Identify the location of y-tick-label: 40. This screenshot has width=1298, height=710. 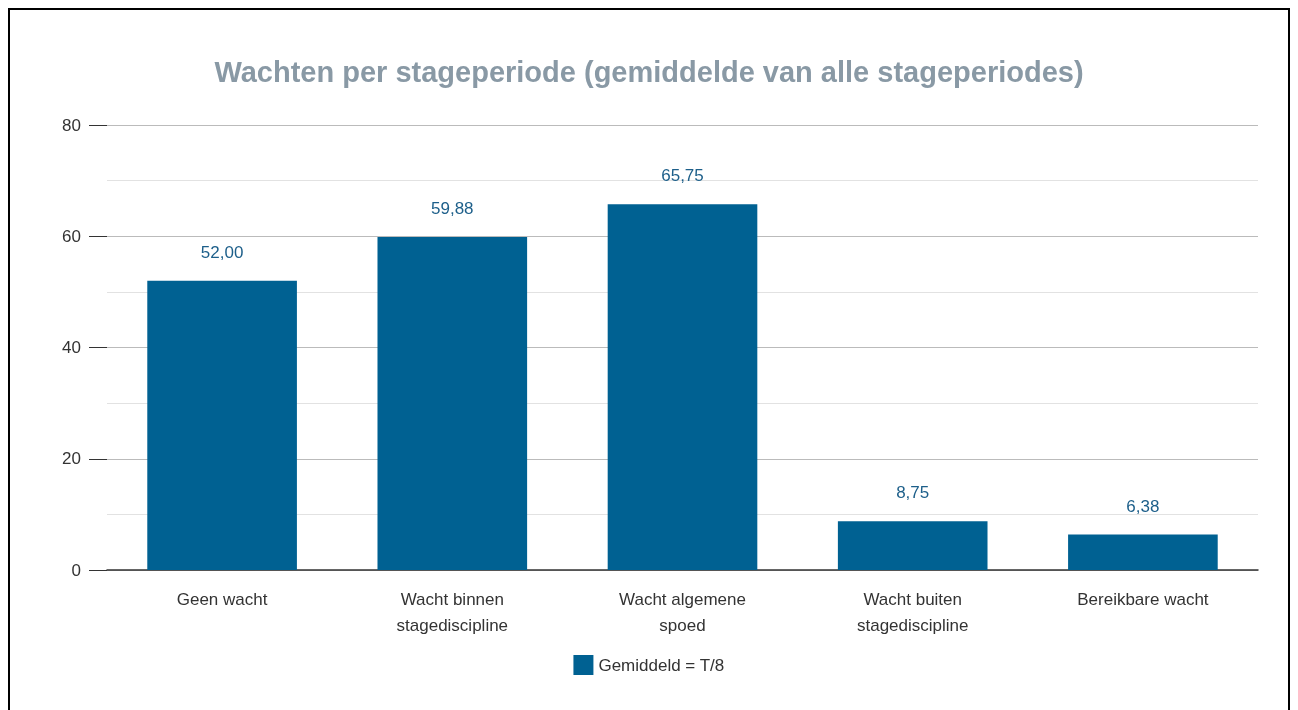
(71, 347).